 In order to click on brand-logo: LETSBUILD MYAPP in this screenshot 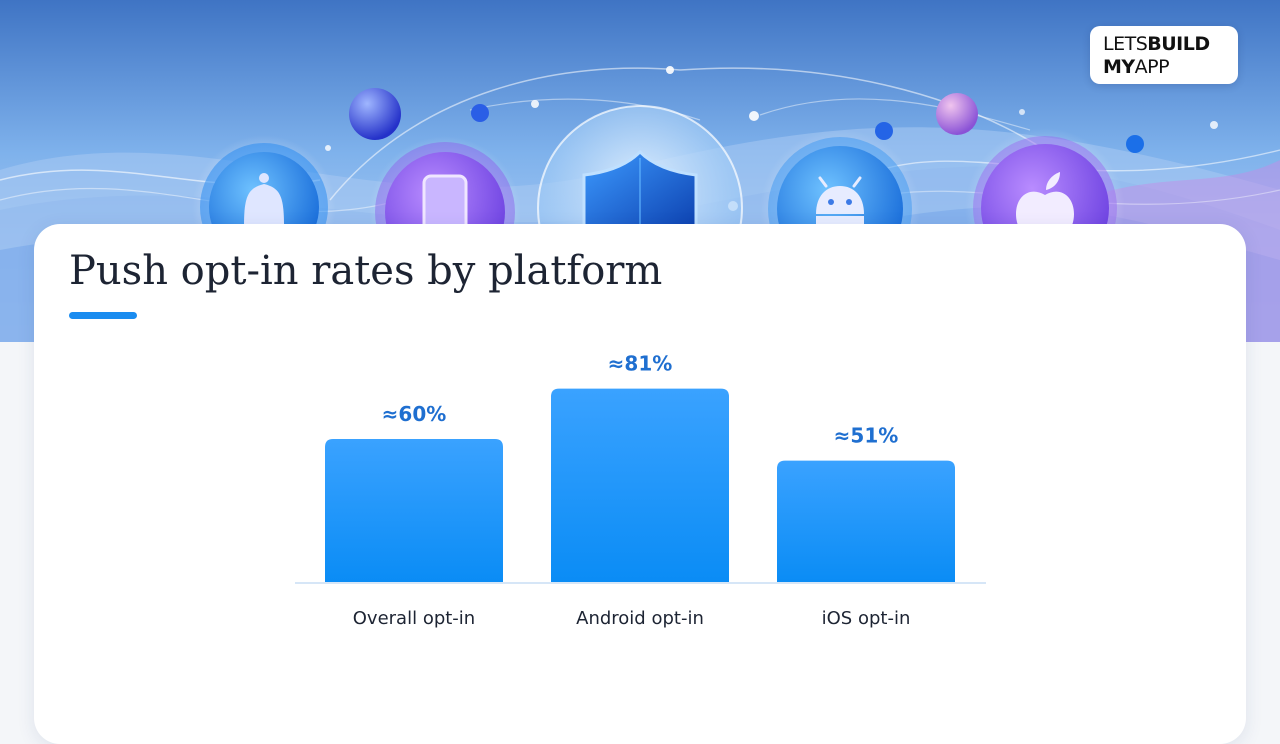, I will do `click(1164, 55)`.